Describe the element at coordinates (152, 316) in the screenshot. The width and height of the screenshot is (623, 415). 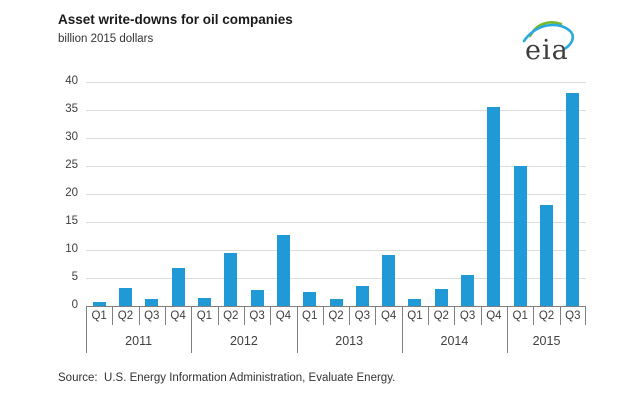
I see `quarter-label-2: Q3` at that location.